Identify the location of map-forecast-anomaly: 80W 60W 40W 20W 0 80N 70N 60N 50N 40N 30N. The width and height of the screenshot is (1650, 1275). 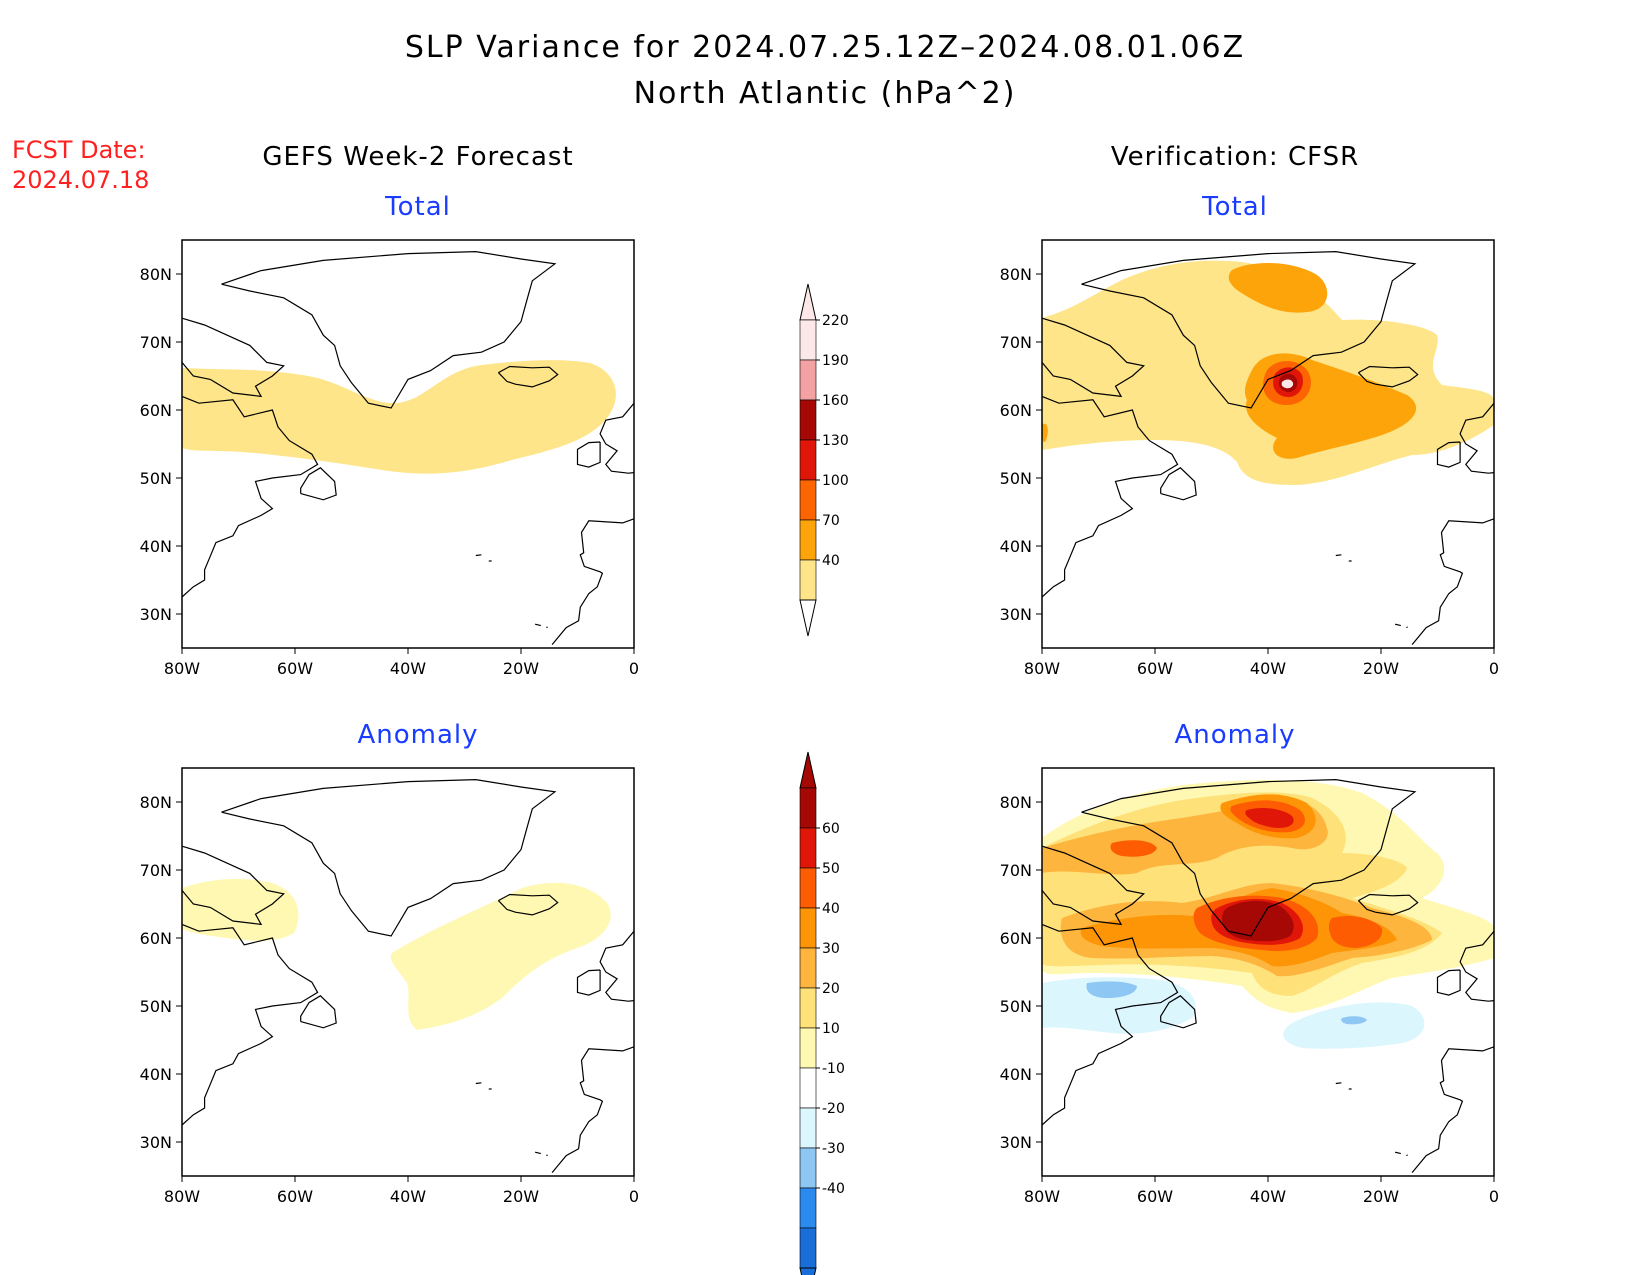
(389, 986).